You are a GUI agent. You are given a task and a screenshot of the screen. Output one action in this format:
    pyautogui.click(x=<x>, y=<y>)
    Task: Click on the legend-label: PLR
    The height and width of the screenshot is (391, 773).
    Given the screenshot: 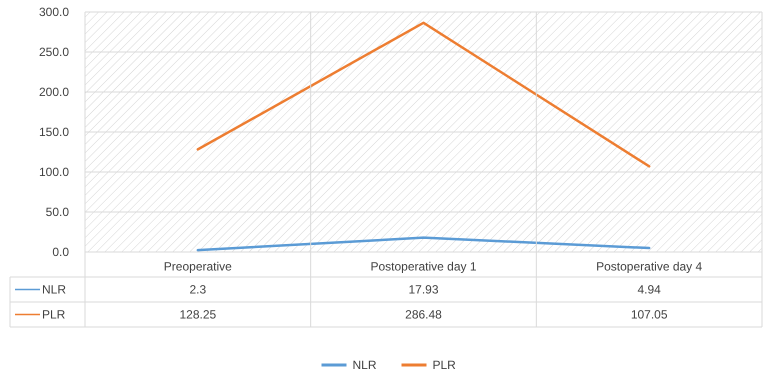 What is the action you would take?
    pyautogui.click(x=444, y=365)
    